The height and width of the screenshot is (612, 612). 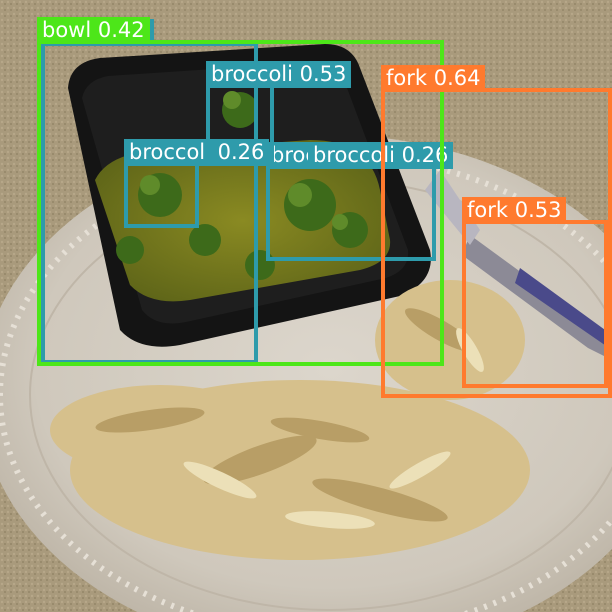 What do you see at coordinates (535, 292) in the screenshot?
I see `detection-box-fork-0-53: fork 0.53` at bounding box center [535, 292].